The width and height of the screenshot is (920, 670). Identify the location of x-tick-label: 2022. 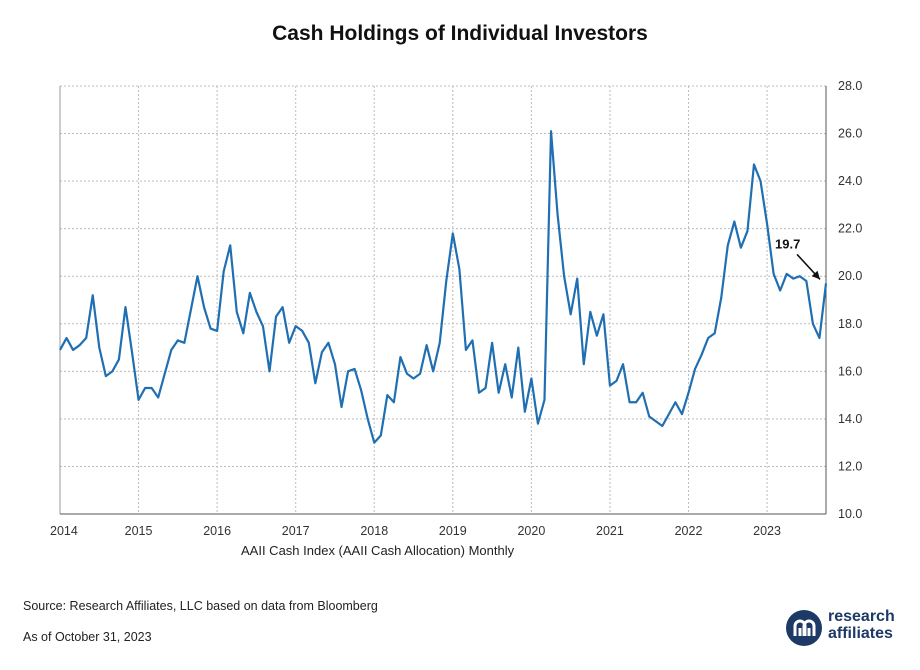
(689, 531).